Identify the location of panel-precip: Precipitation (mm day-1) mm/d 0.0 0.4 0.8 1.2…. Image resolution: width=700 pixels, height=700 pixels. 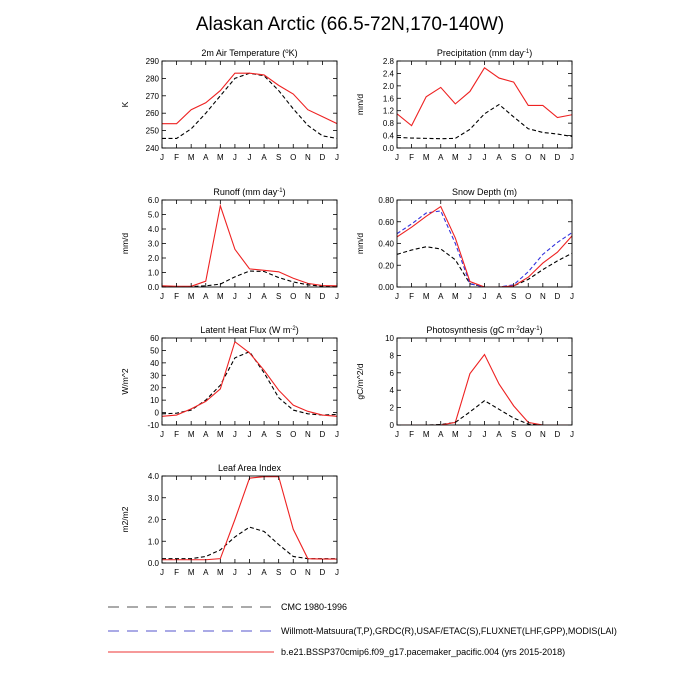
(464, 105).